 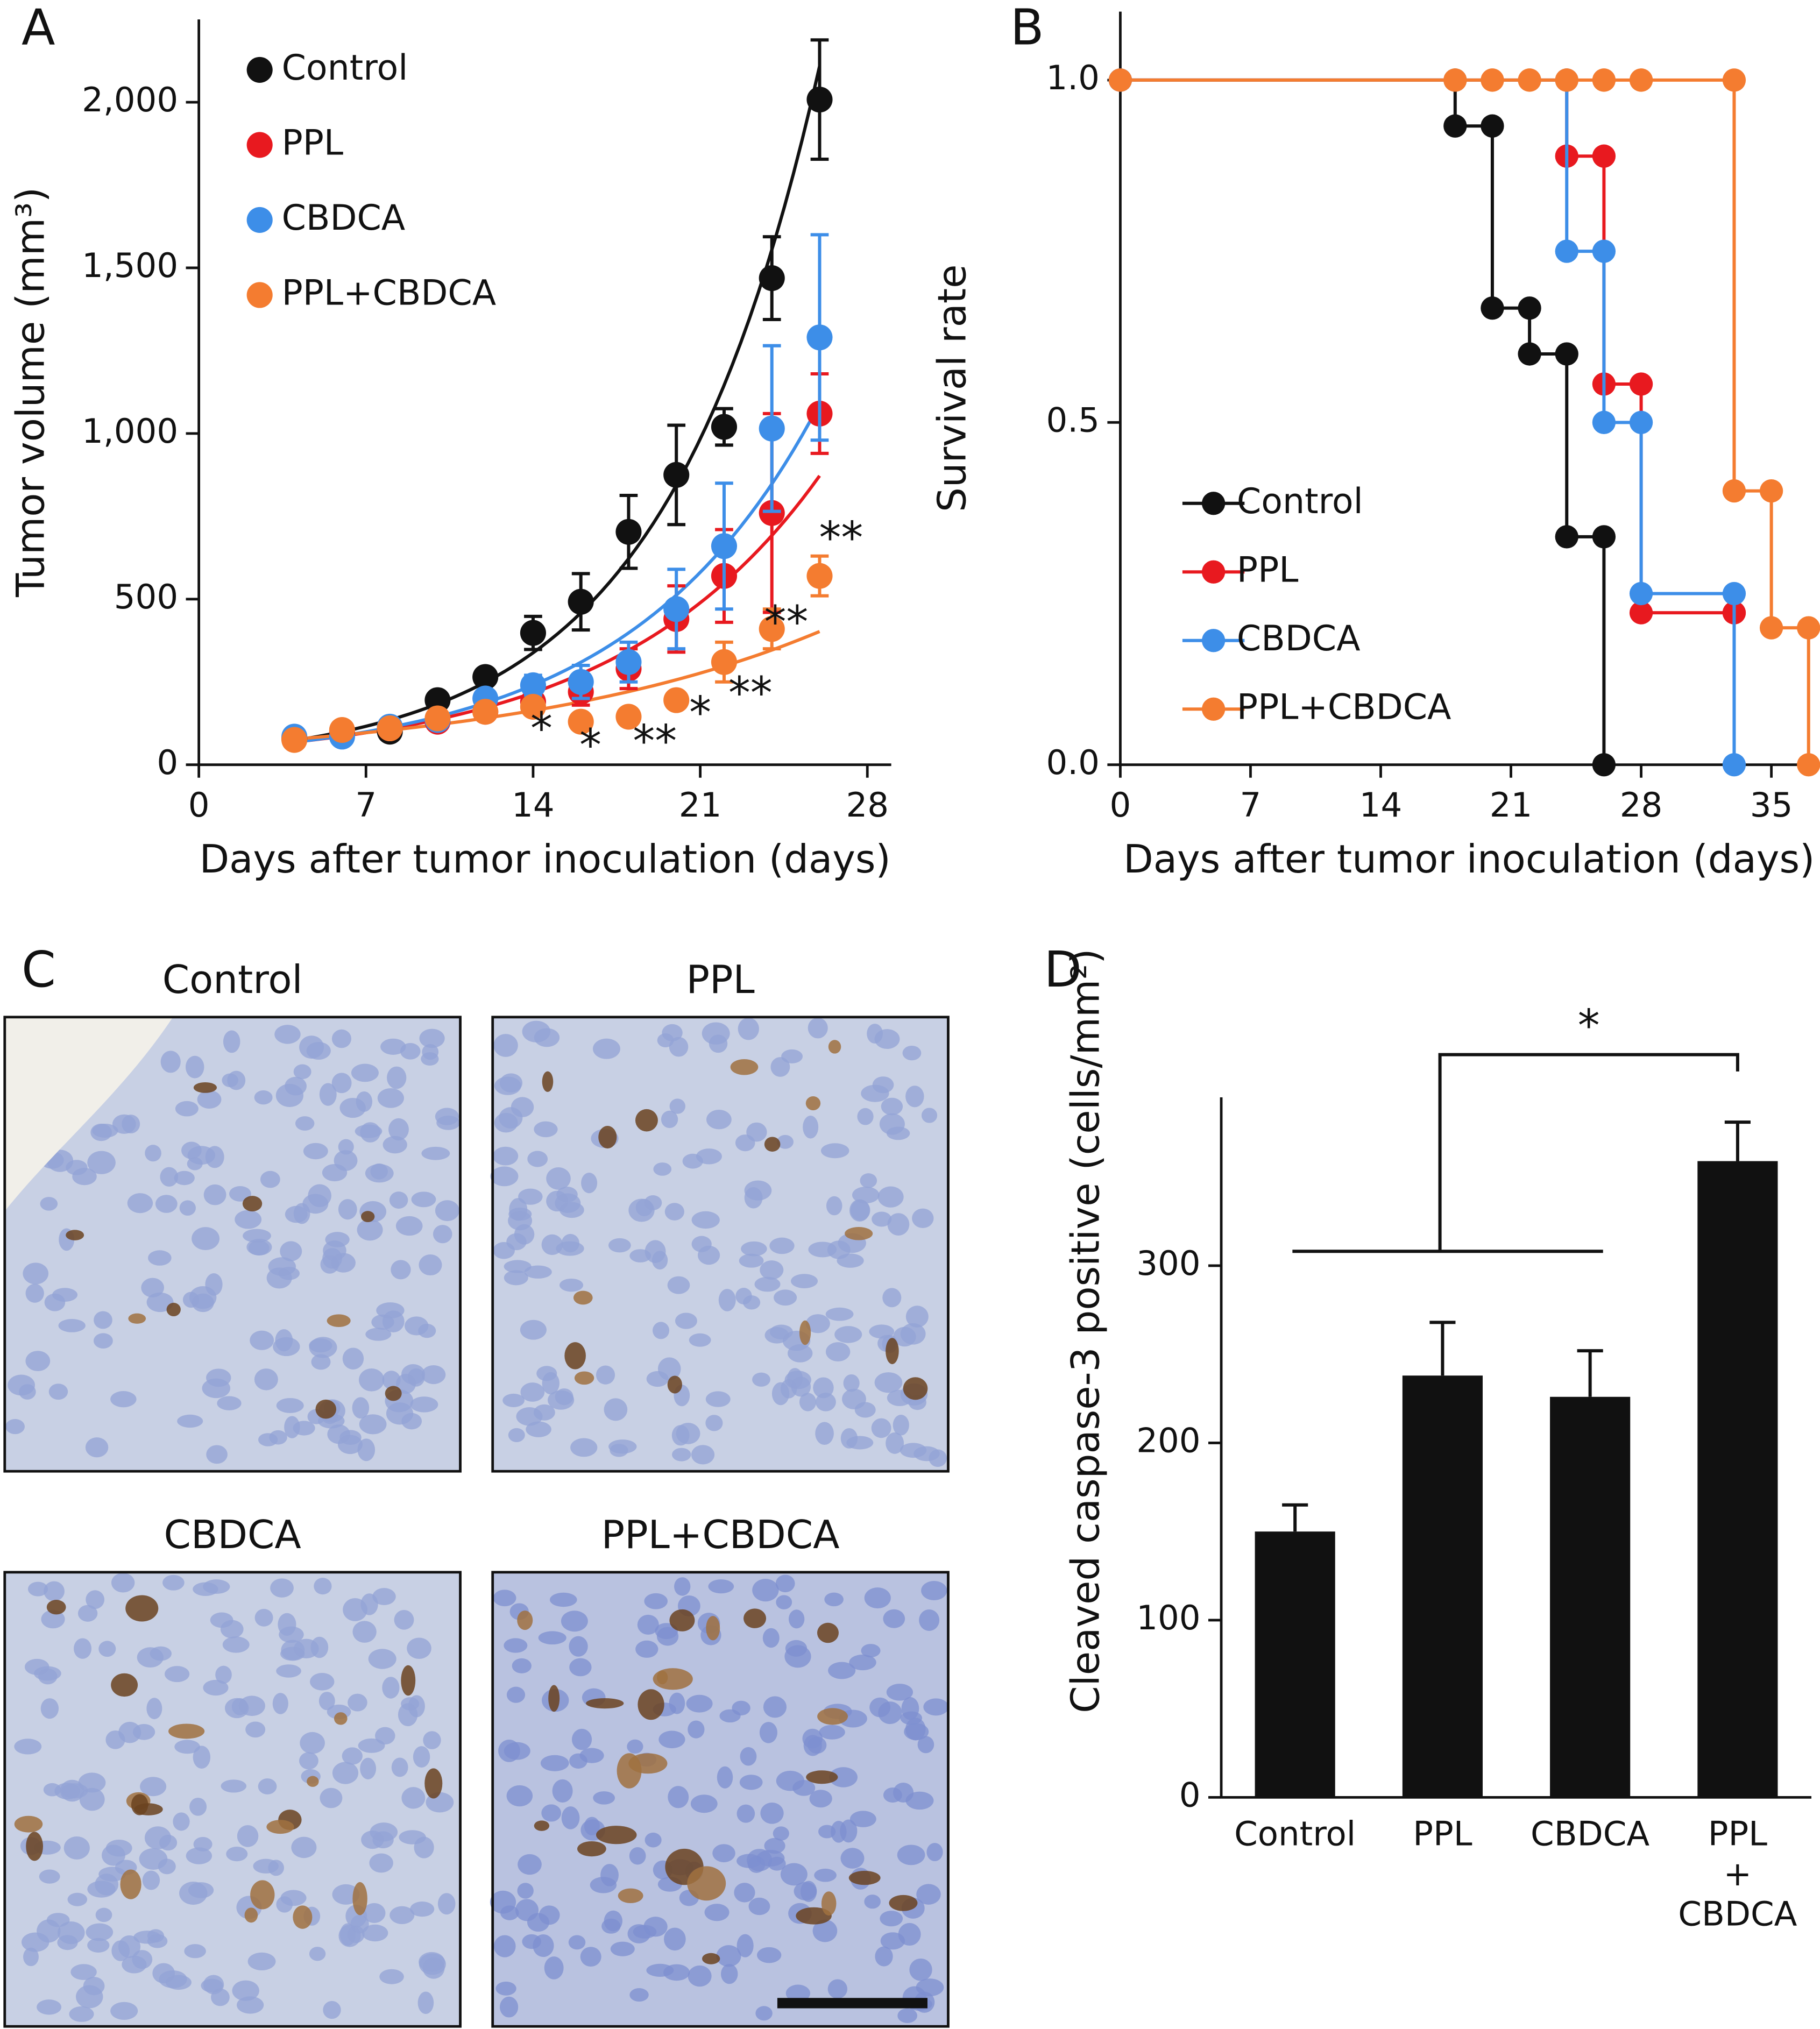 I want to click on micrograph-border, so click(x=721, y=1244).